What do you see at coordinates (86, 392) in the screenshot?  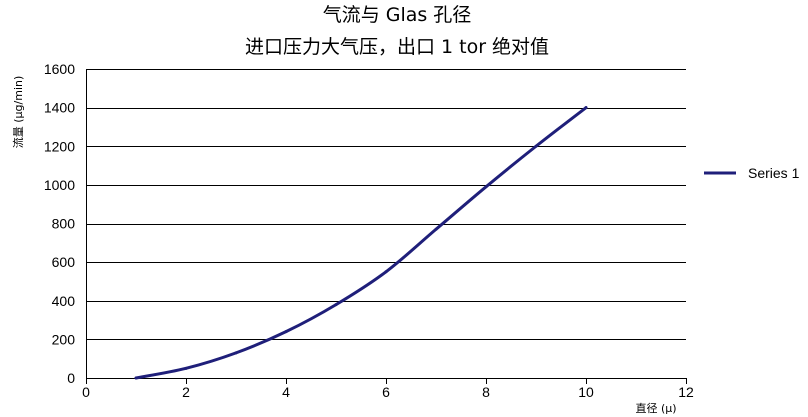 I see `x-tick-label: 0` at bounding box center [86, 392].